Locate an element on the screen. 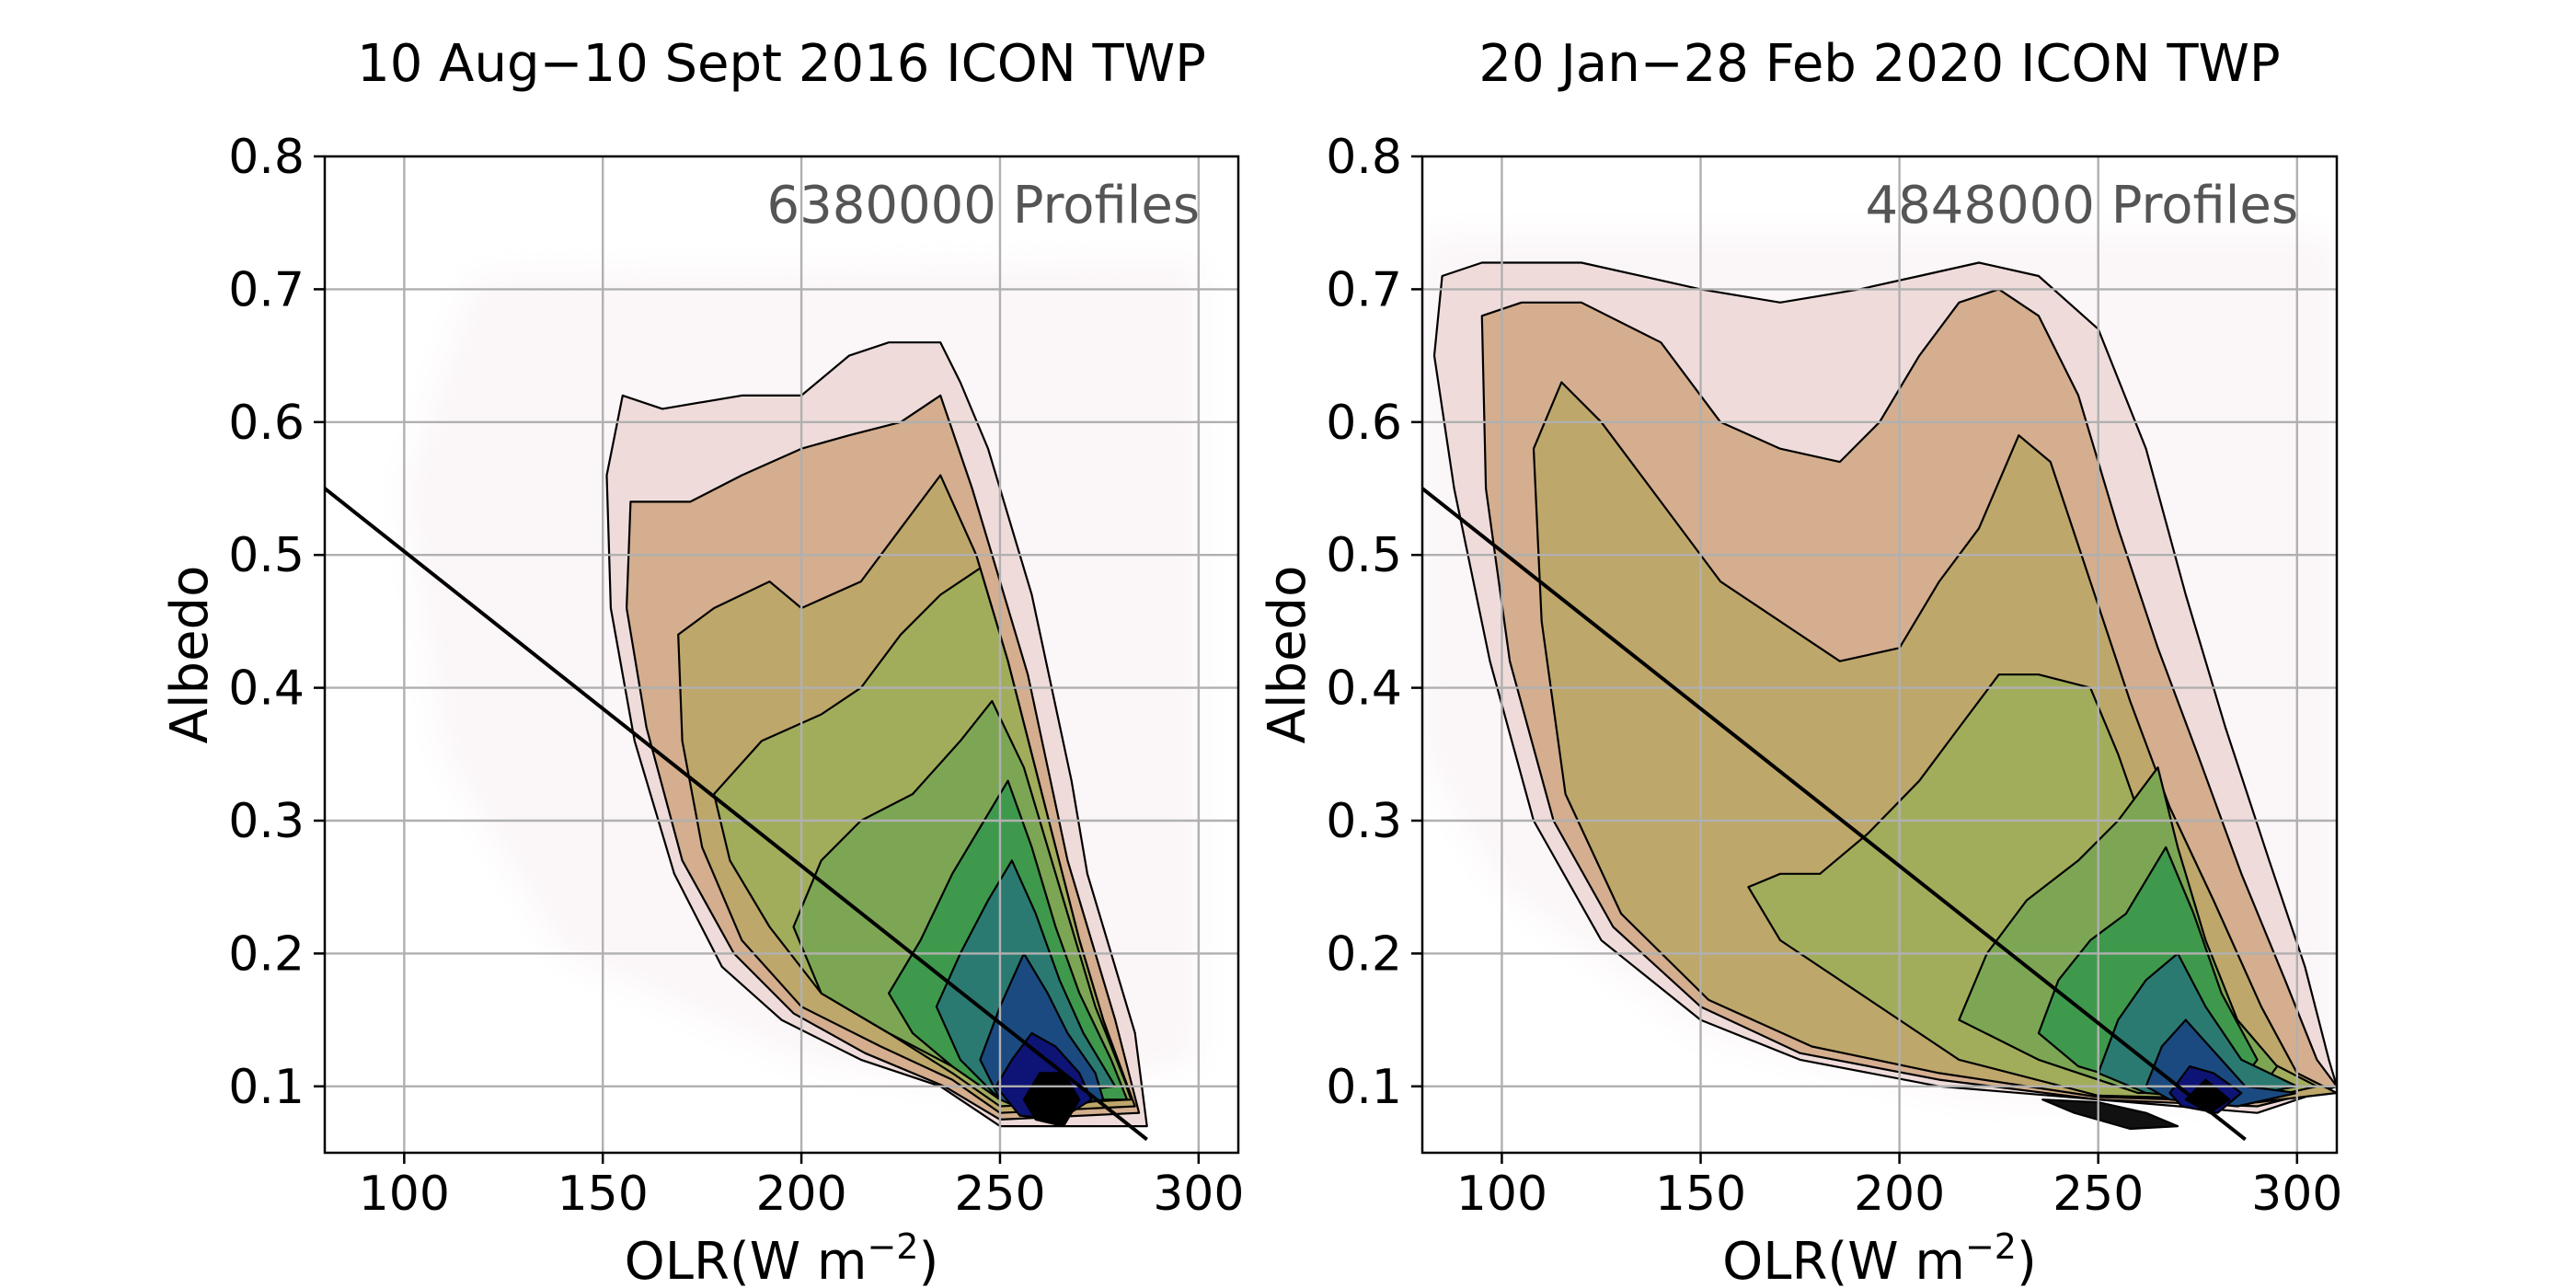 The width and height of the screenshot is (2576, 1288). chart-title: 10 Aug−10 Sept 2016 ICON TWP is located at coordinates (781, 64).